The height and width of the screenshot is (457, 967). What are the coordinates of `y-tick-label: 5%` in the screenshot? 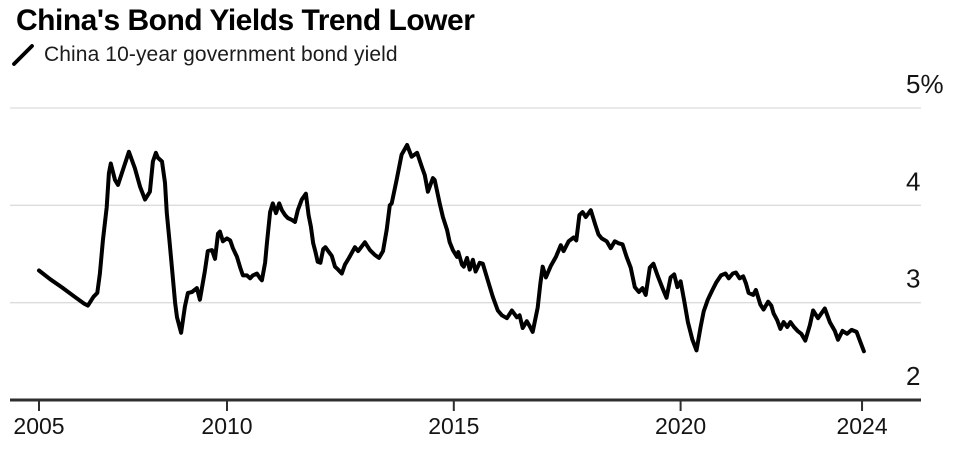 It's located at (925, 84).